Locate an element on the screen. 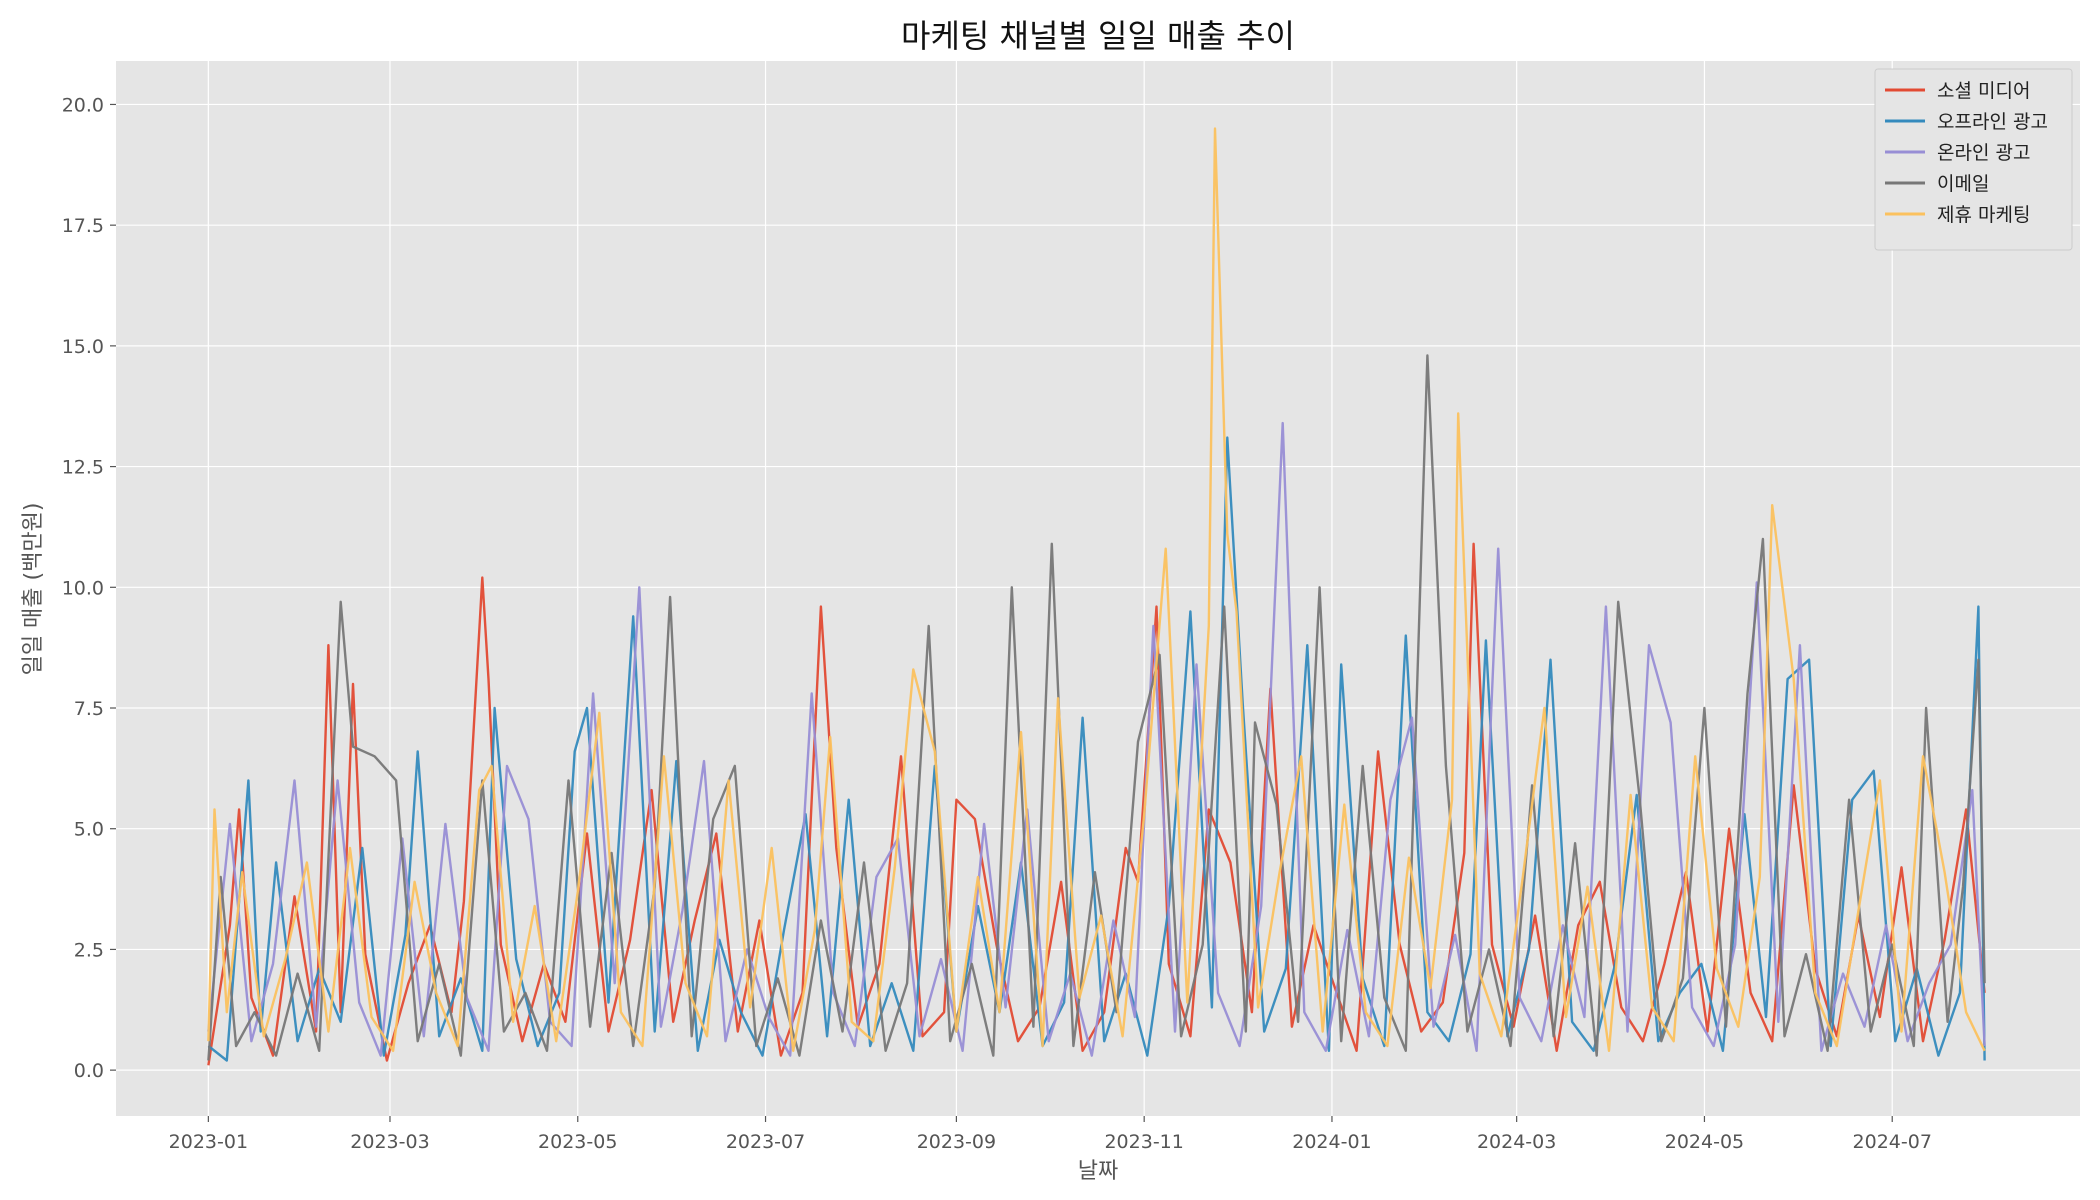 The image size is (2100, 1200). legend-box is located at coordinates (1973, 159).